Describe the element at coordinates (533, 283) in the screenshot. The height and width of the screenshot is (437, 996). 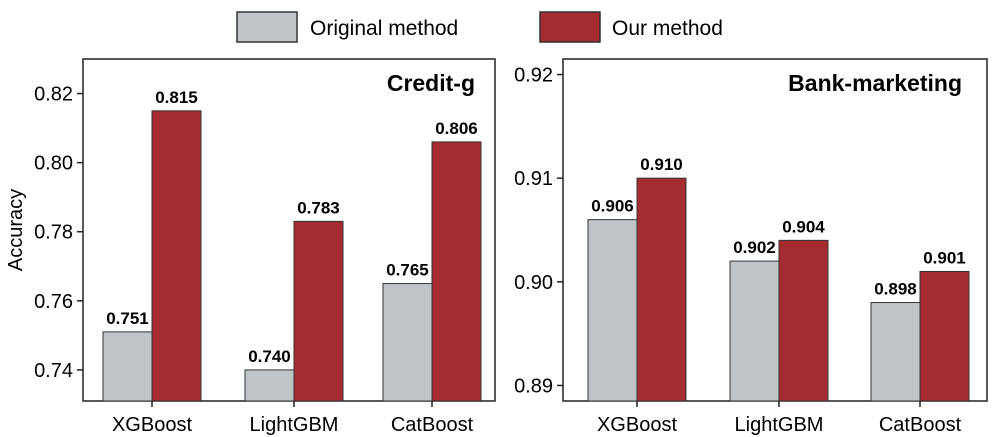
I see `y-tick-label: 0.90` at that location.